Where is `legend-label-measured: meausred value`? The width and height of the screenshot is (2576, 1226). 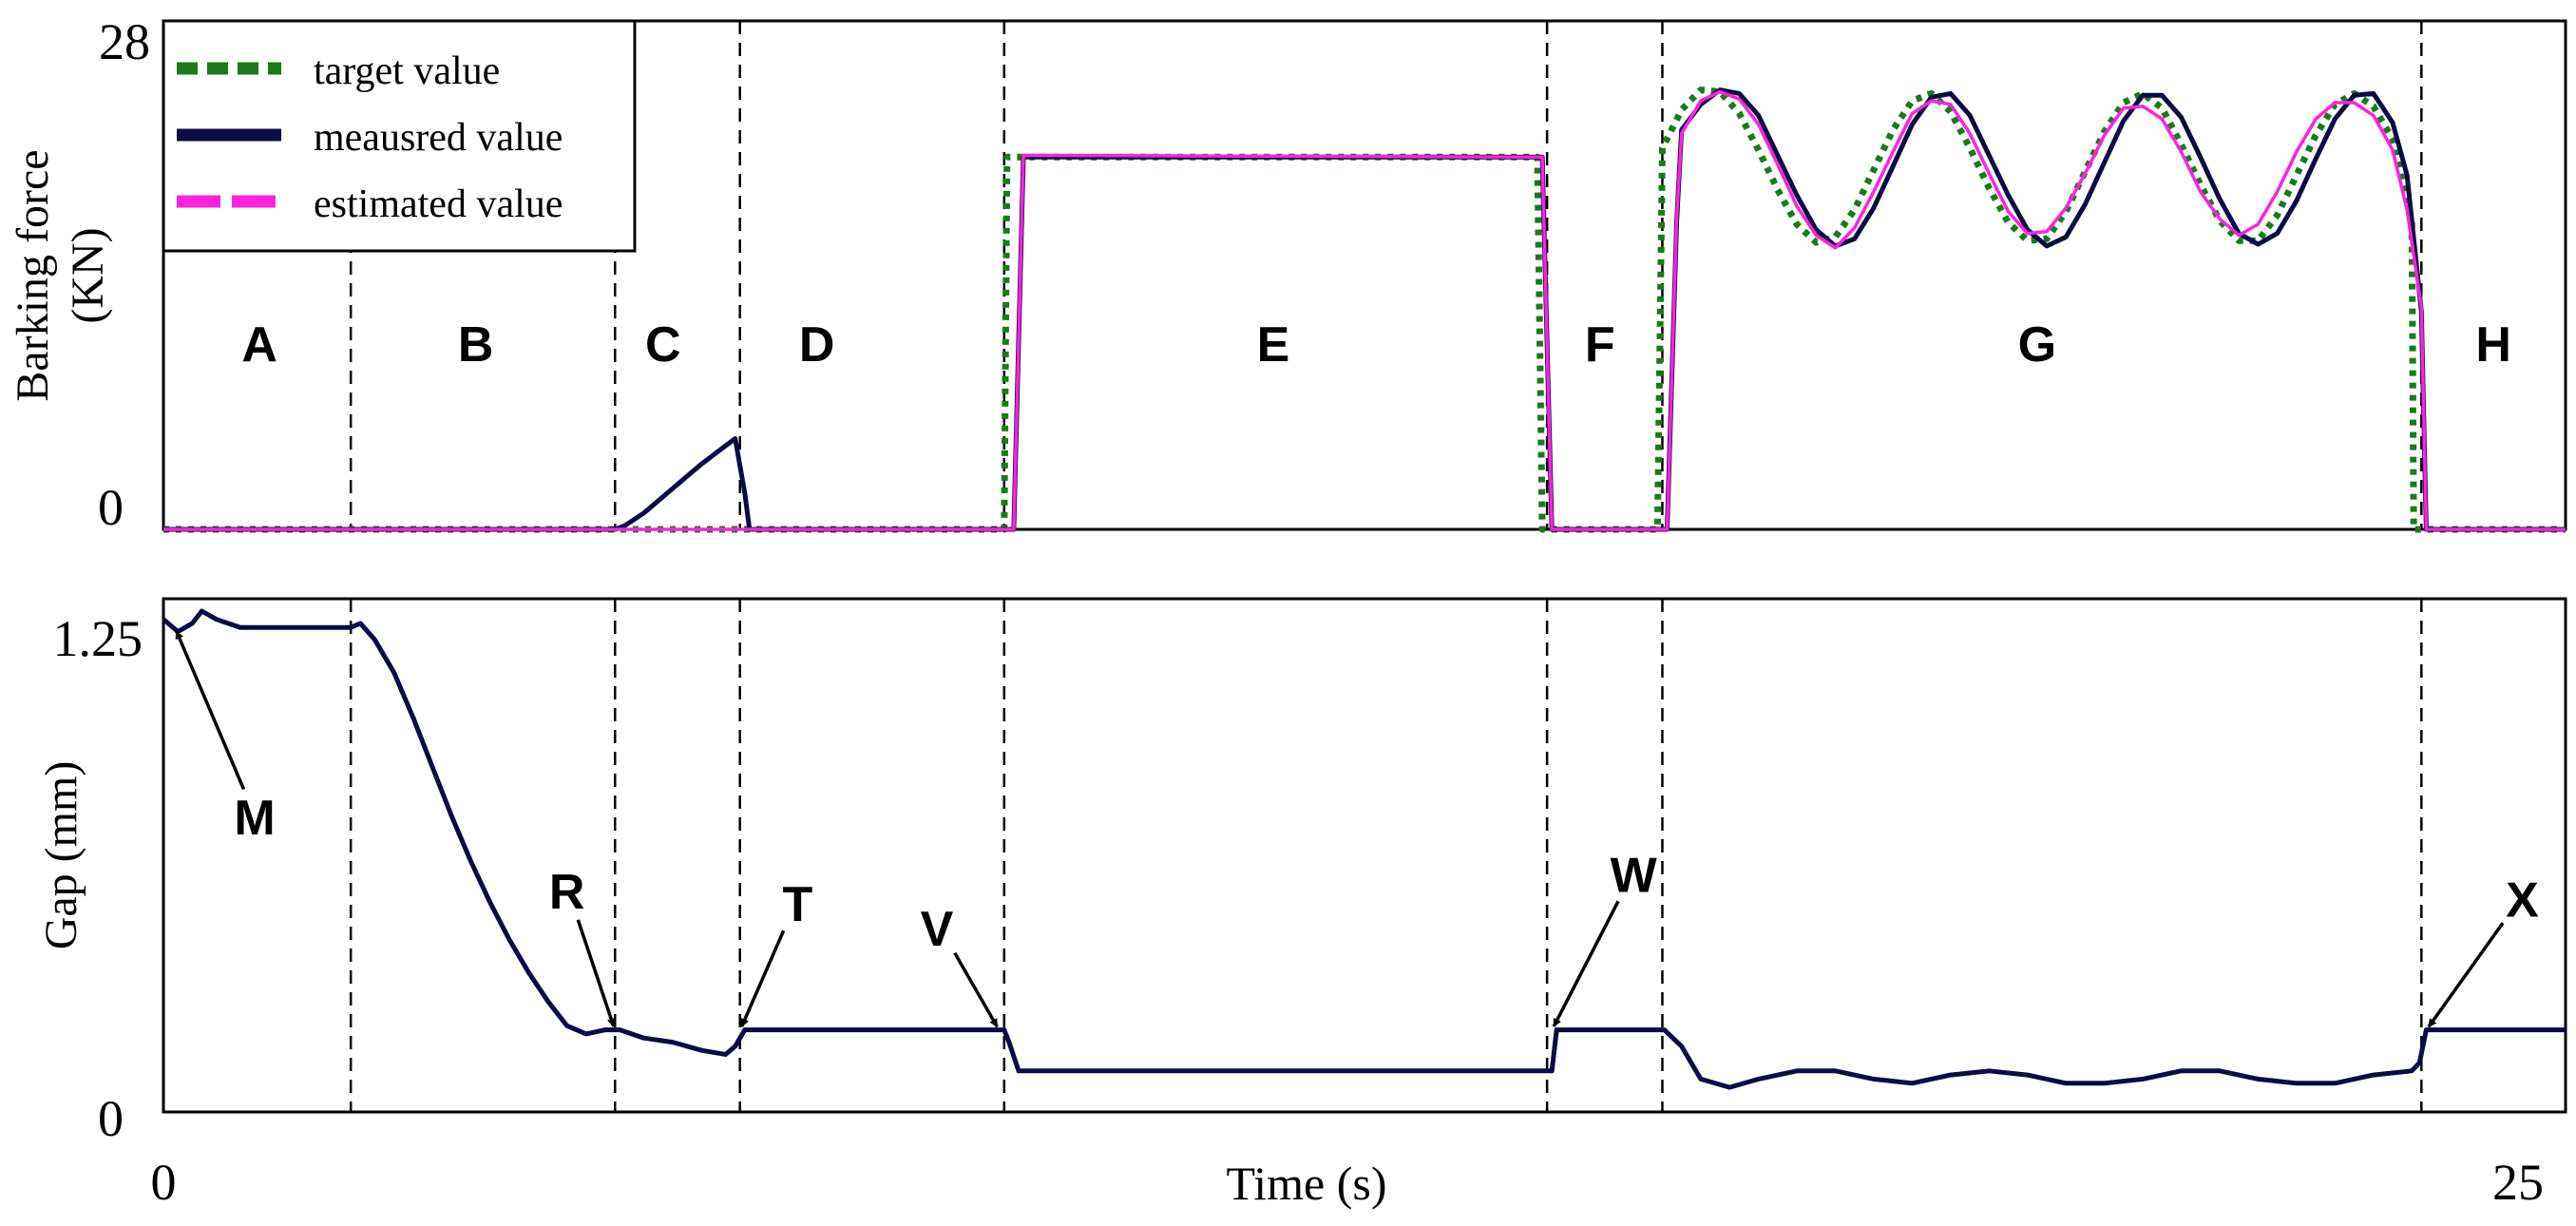 legend-label-measured: meausred value is located at coordinates (438, 138).